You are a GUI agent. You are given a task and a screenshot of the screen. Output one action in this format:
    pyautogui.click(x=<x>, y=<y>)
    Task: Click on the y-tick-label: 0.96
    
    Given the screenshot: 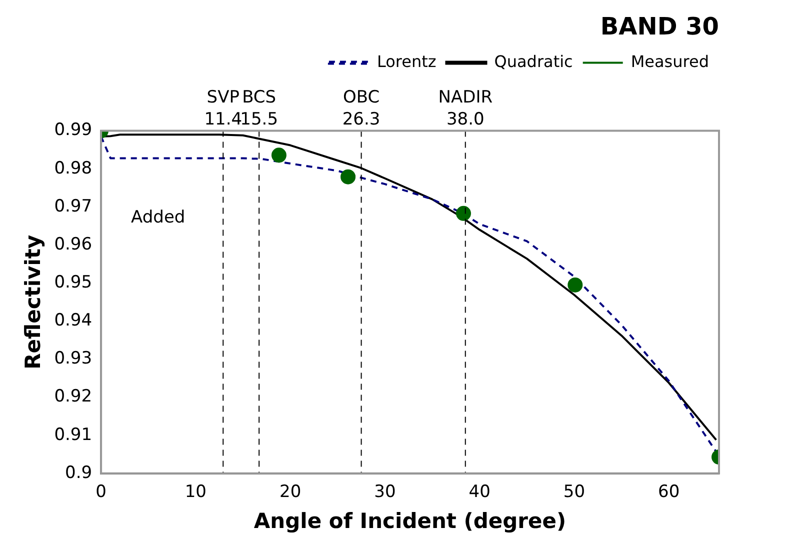 What is the action you would take?
    pyautogui.click(x=73, y=244)
    